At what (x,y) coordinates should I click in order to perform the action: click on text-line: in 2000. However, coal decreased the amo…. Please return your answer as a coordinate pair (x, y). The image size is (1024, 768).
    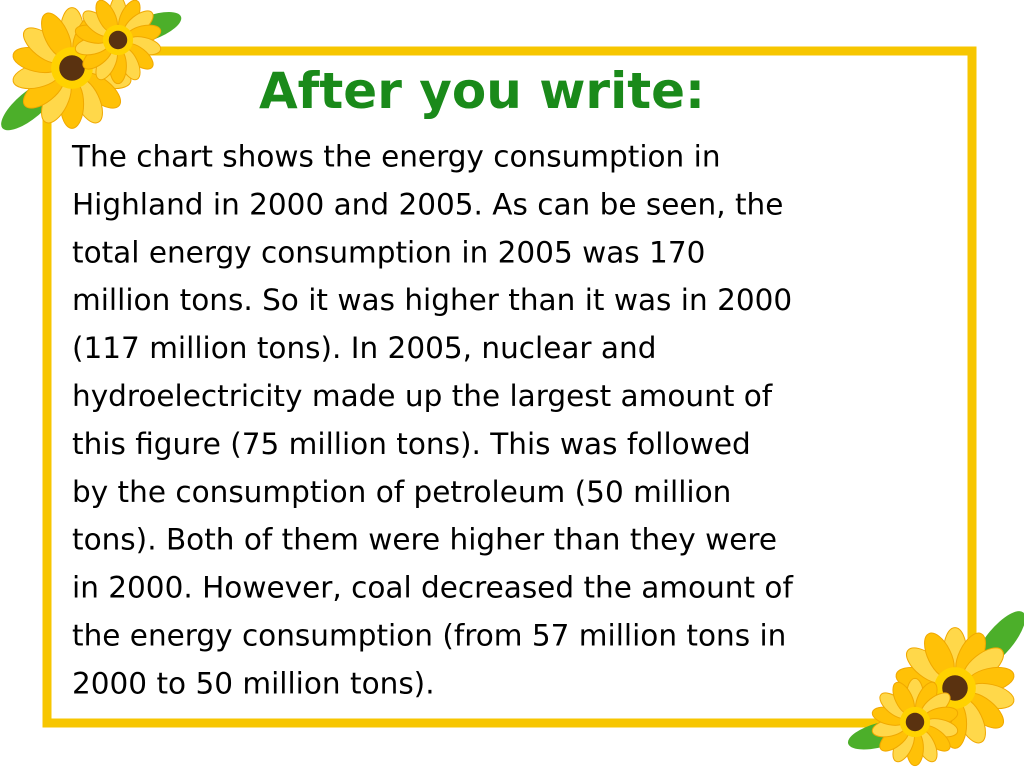
    Looking at the image, I should click on (432, 588).